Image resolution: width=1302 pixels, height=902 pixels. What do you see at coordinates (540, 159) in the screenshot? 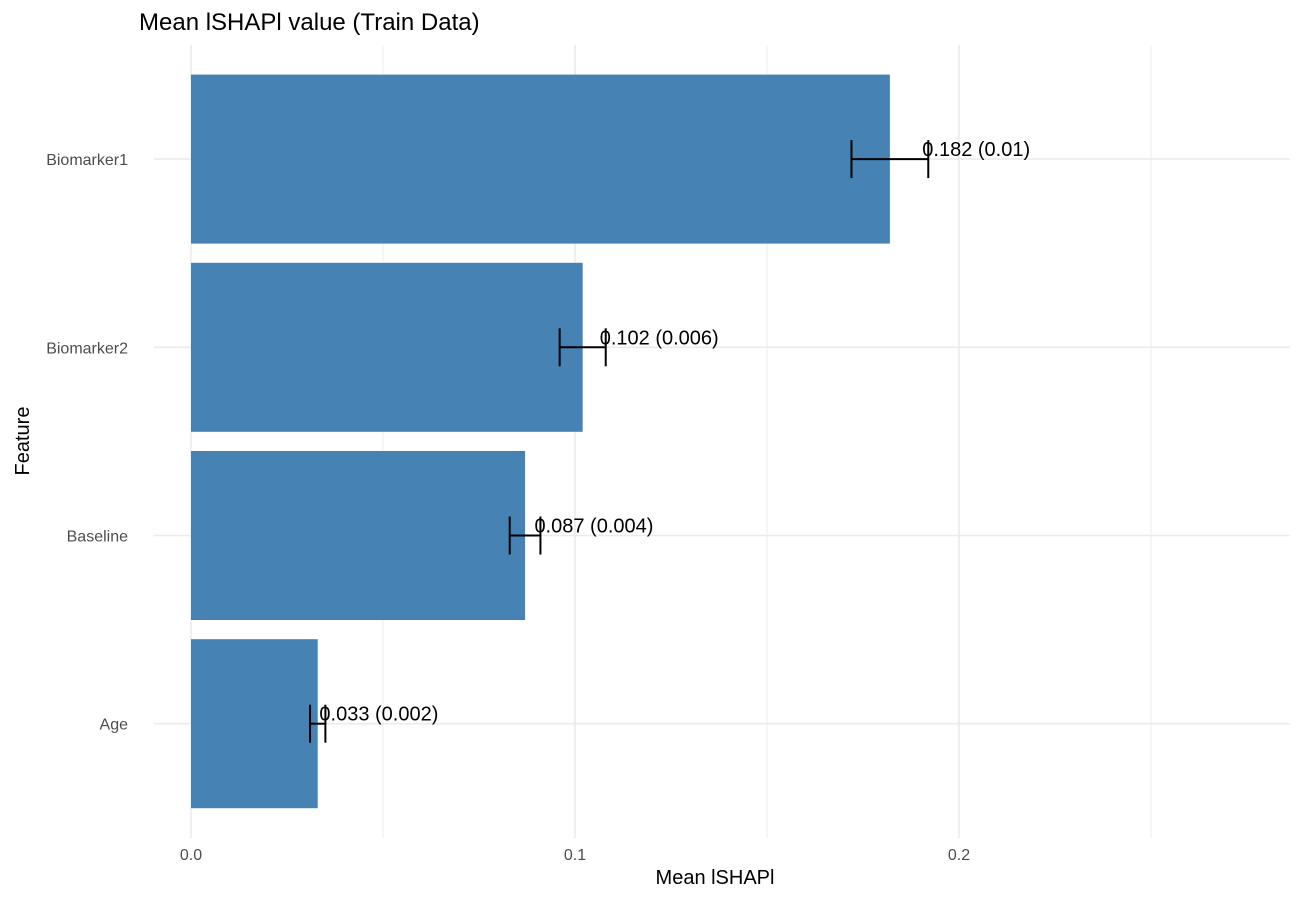
I see `bar-biomarker1` at bounding box center [540, 159].